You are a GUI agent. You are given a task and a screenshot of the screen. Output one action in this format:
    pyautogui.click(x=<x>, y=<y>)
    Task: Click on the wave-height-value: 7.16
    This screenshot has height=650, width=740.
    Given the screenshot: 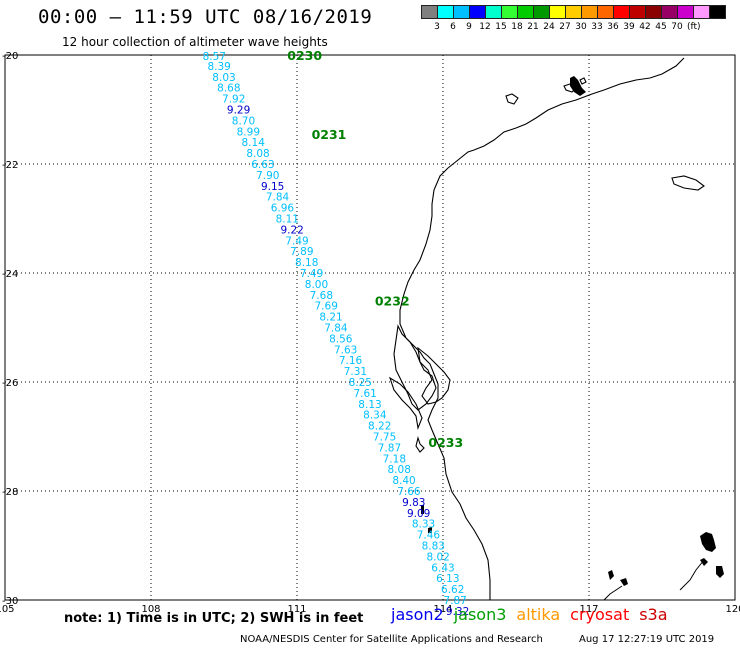 What is the action you would take?
    pyautogui.click(x=351, y=361)
    